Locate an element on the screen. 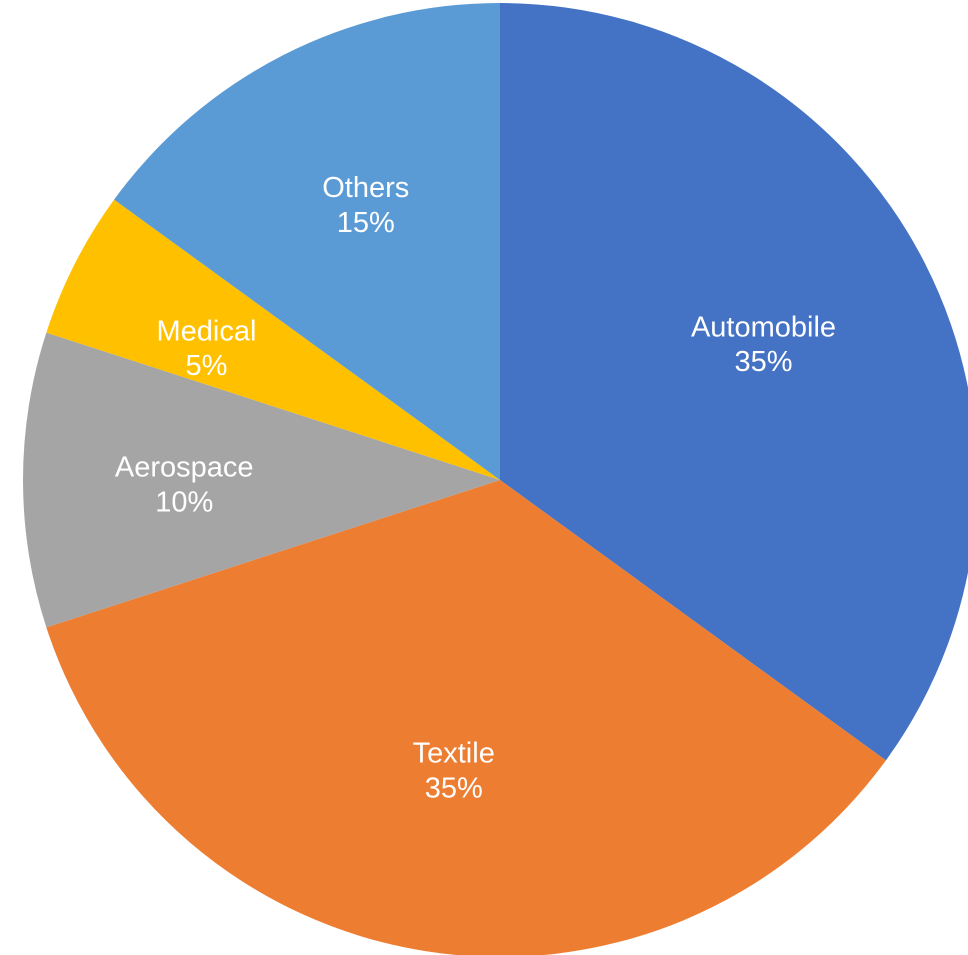 The width and height of the screenshot is (968, 955). slice-label-medical: Medical 5% is located at coordinates (207, 348).